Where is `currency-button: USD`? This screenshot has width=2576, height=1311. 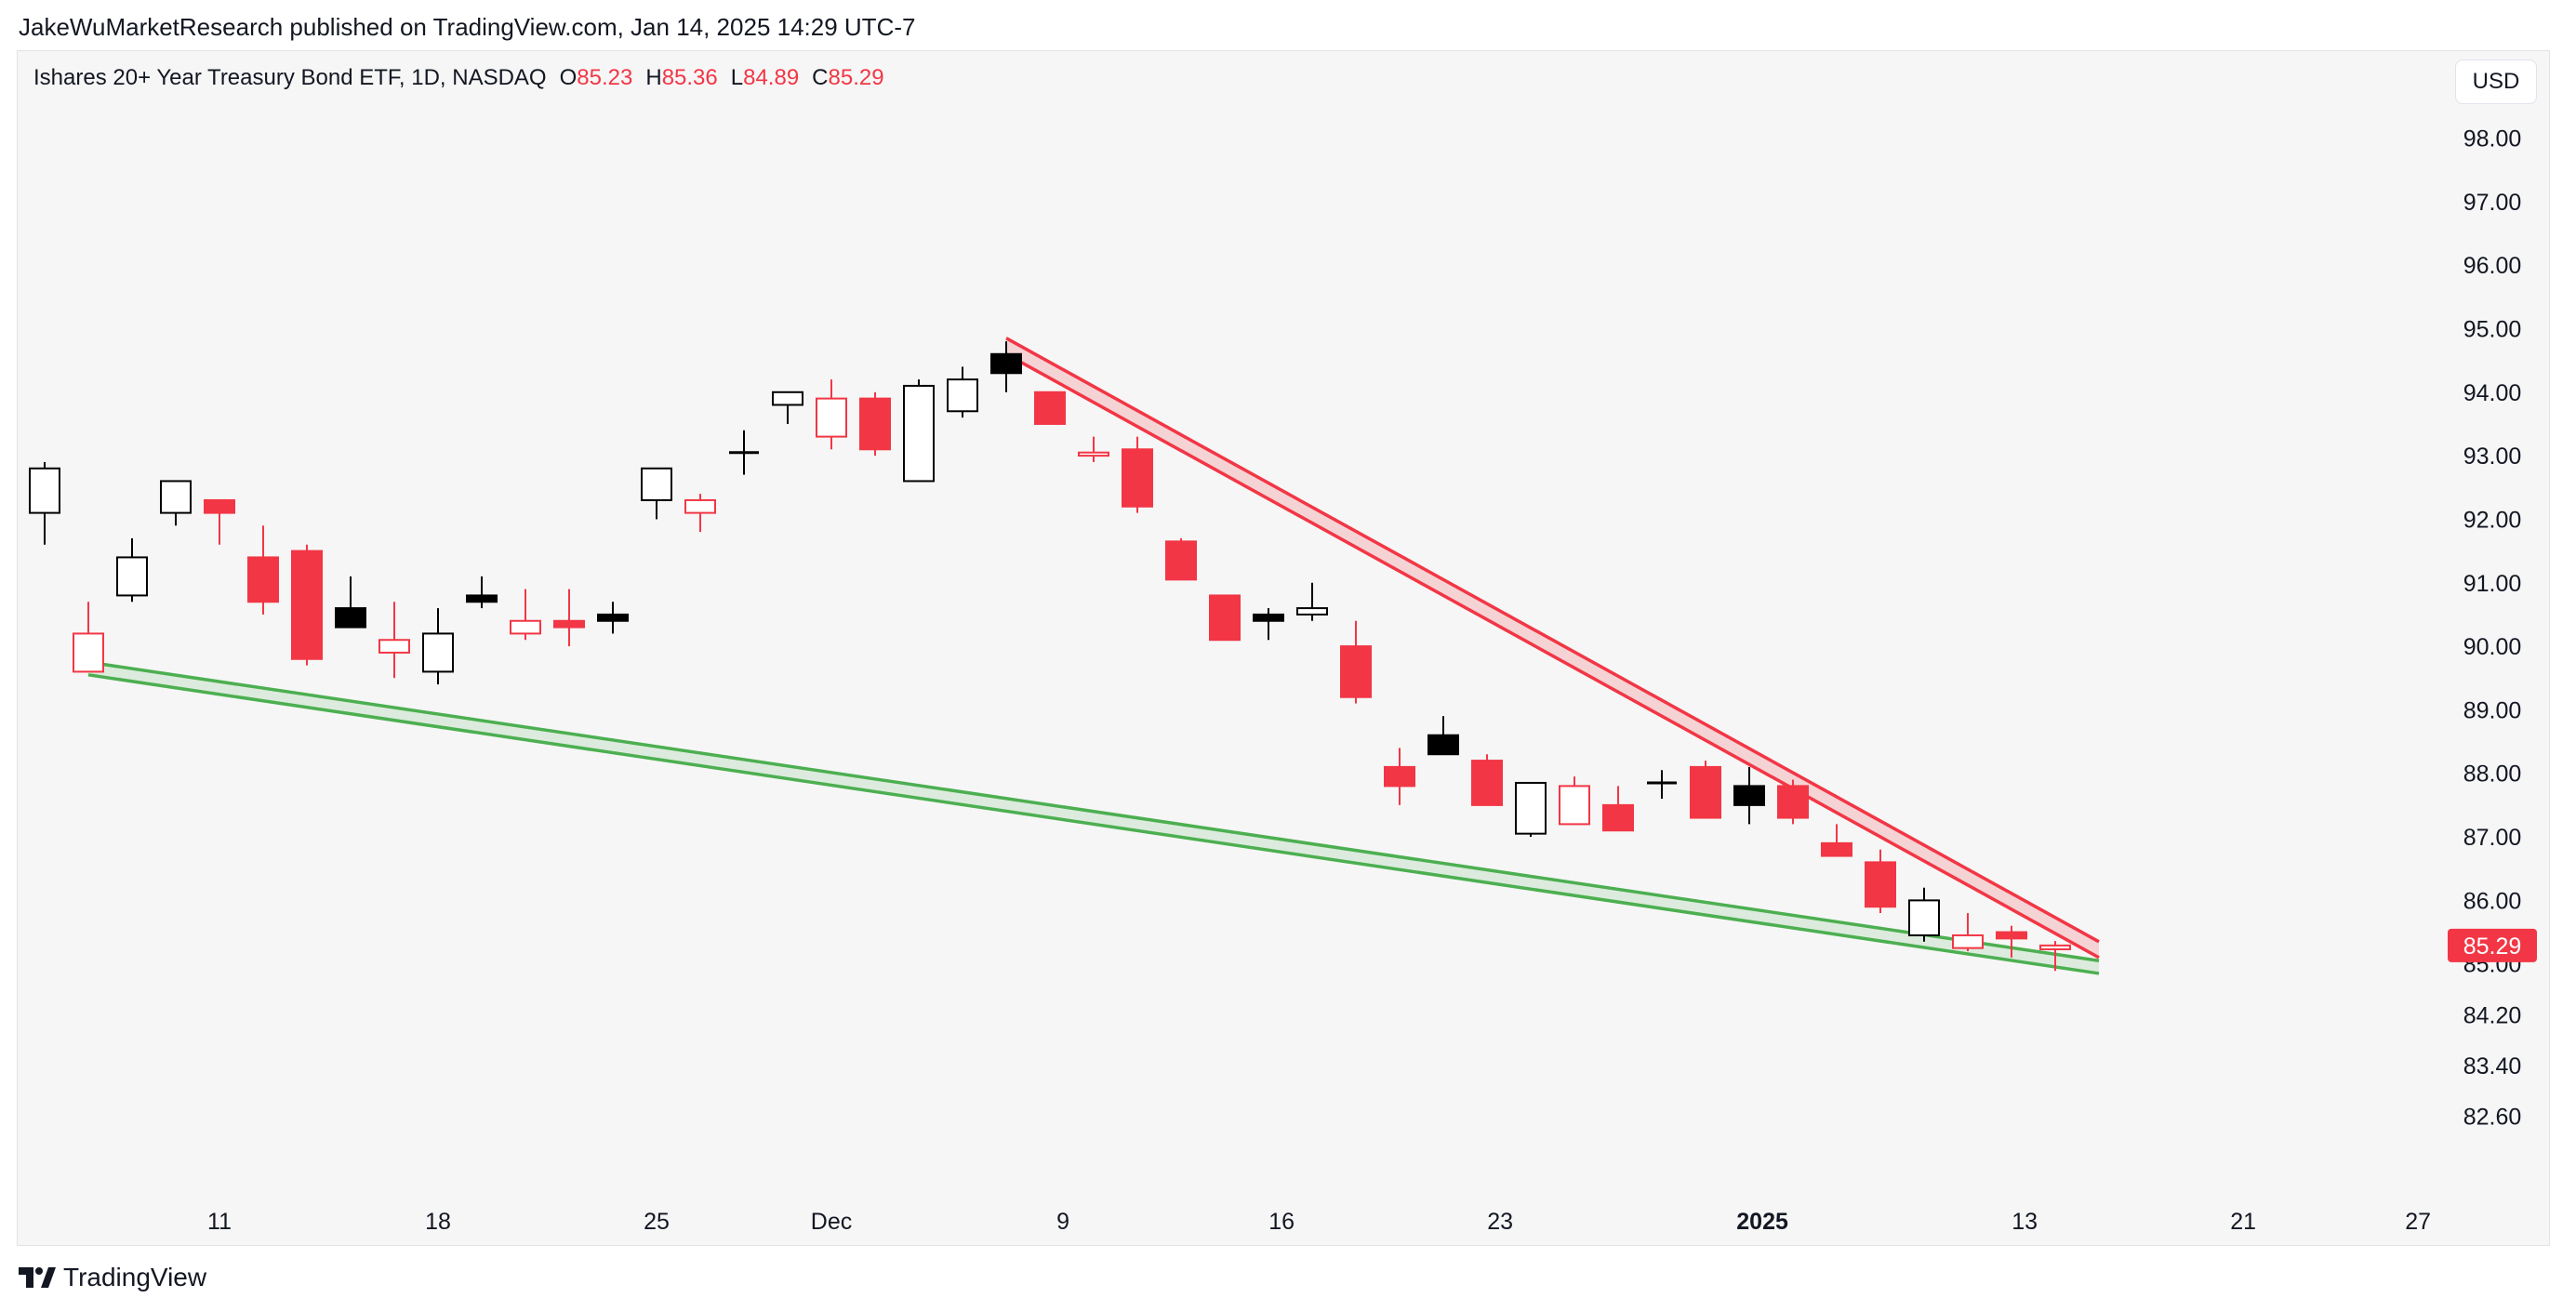 currency-button: USD is located at coordinates (2496, 82).